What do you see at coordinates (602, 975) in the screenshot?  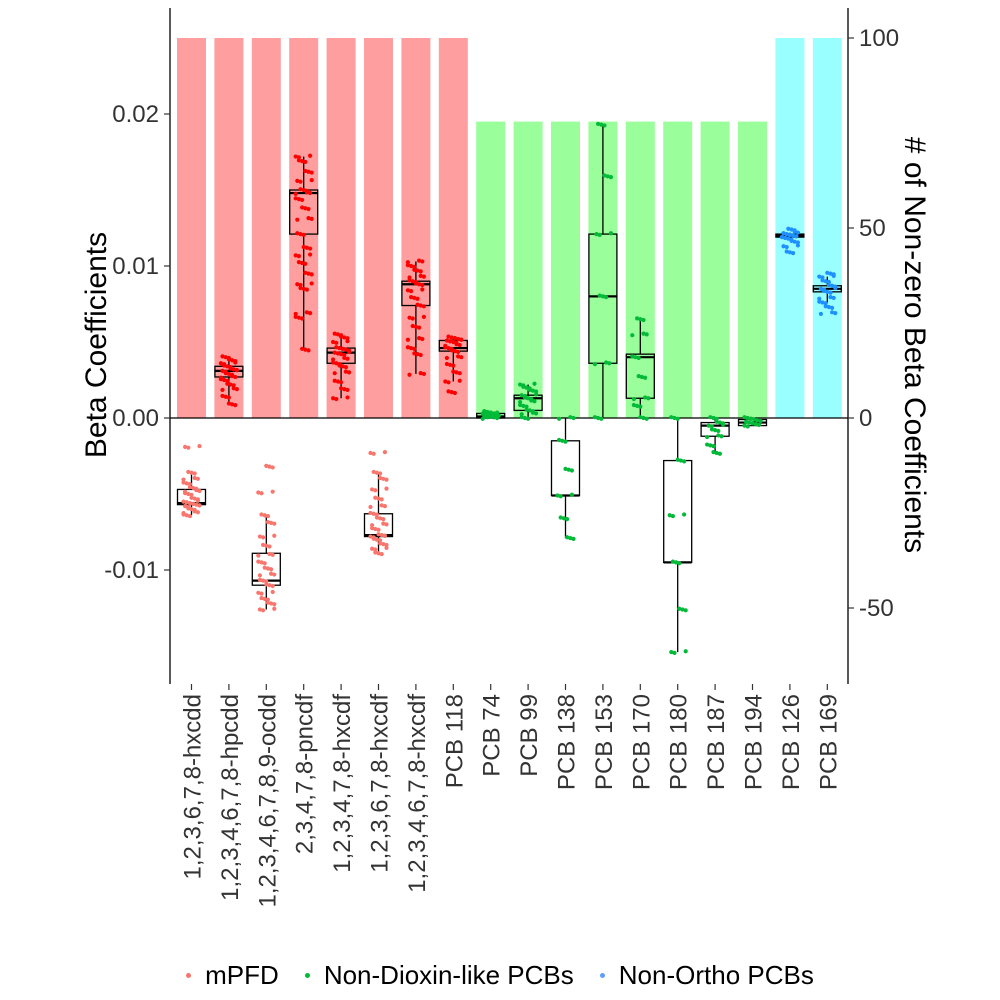 I see `legend-dot-non-ortho-pcbs` at bounding box center [602, 975].